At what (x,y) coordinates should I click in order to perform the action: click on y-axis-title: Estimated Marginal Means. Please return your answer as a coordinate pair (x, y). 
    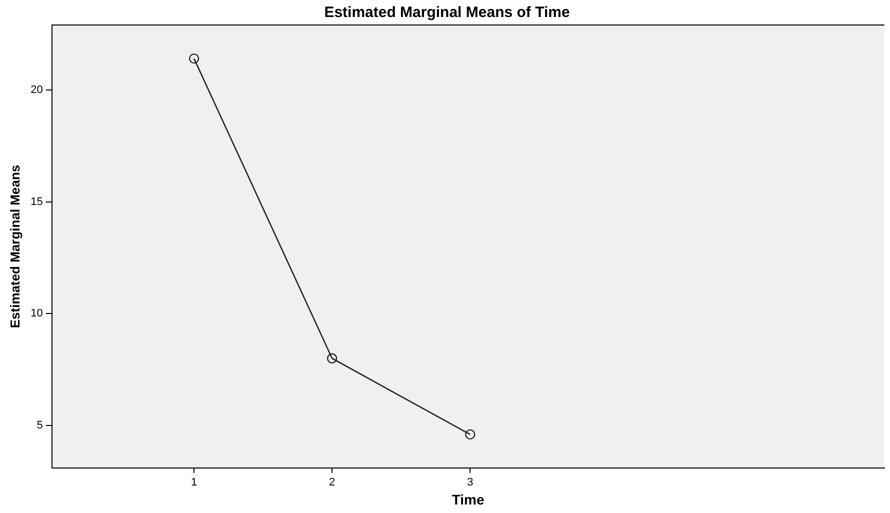
    Looking at the image, I should click on (14, 246).